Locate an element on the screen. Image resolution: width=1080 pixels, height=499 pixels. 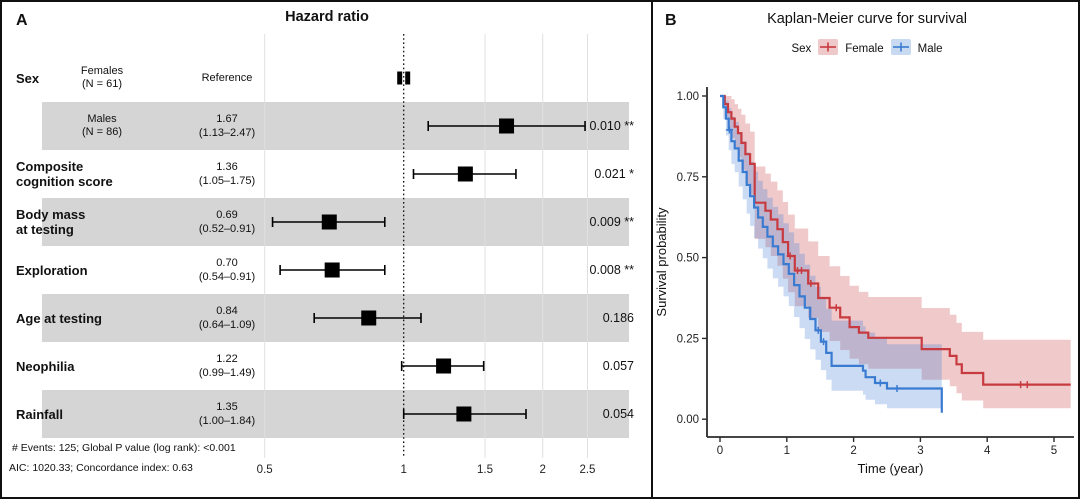
forest-pvalue: 0.009 ** is located at coordinates (611, 222).